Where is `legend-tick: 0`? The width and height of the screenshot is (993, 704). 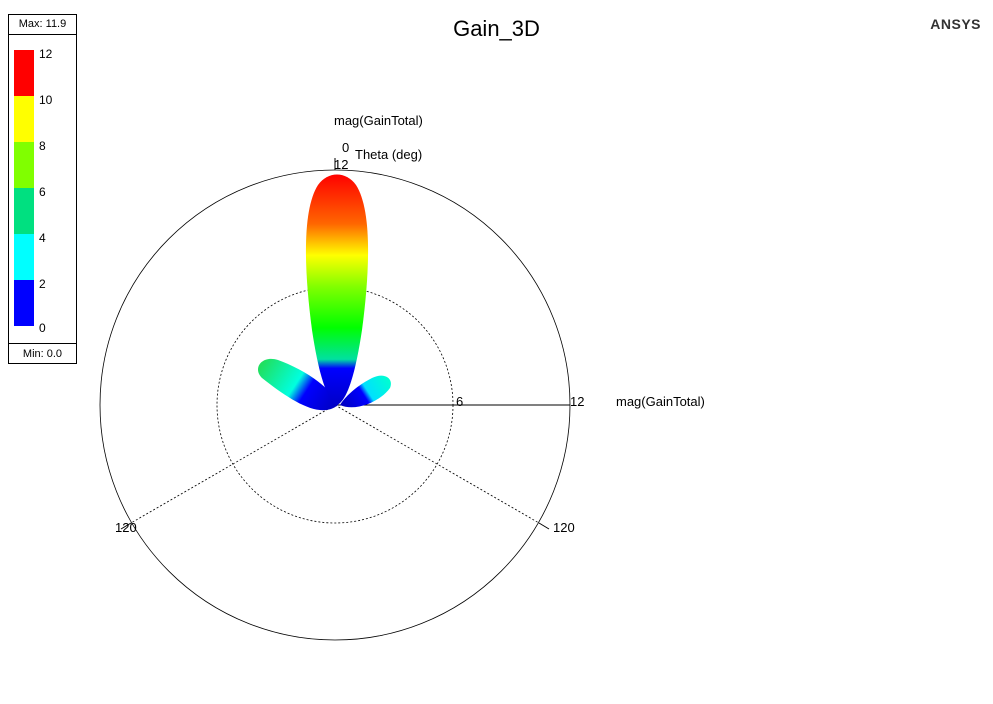 legend-tick: 0 is located at coordinates (42, 328).